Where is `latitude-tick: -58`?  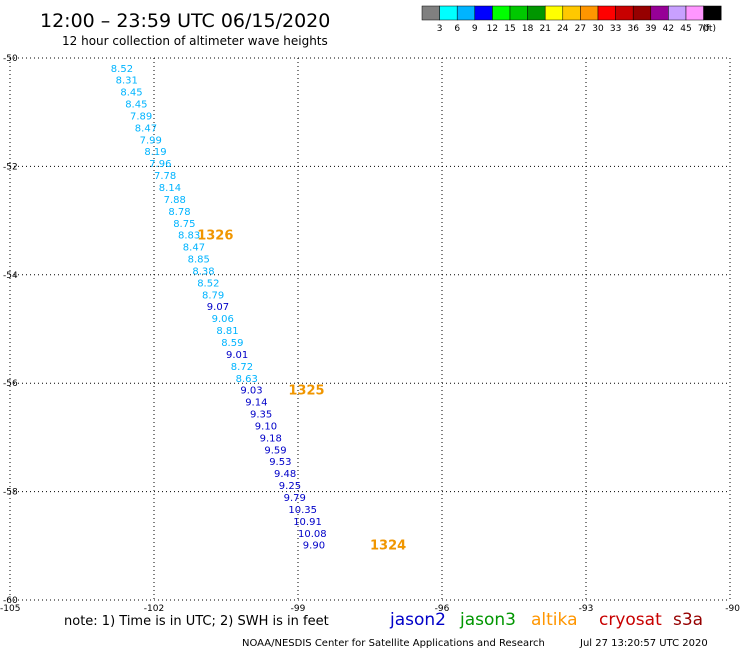 latitude-tick: -58 is located at coordinates (10, 493).